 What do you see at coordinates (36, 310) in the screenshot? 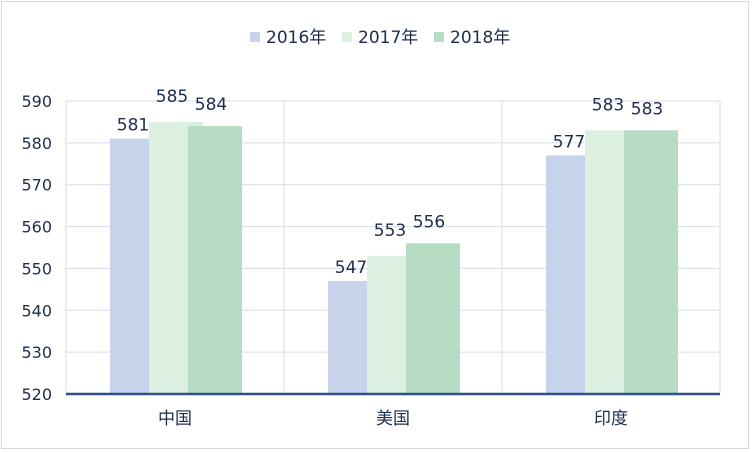
I see `y-tick-label: 540` at bounding box center [36, 310].